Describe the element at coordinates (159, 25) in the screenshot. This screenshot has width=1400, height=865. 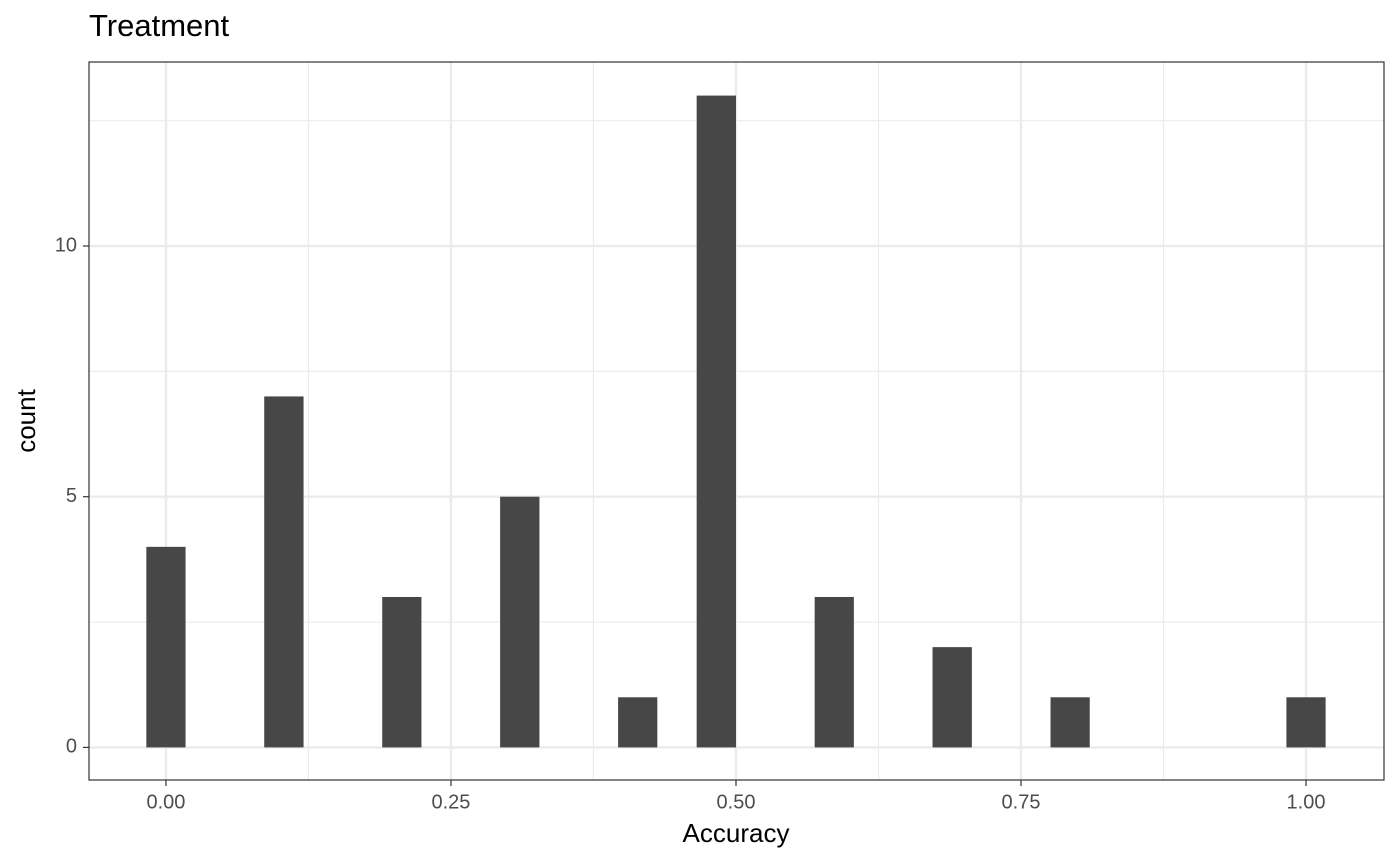
I see `chart-title: Treatment` at that location.